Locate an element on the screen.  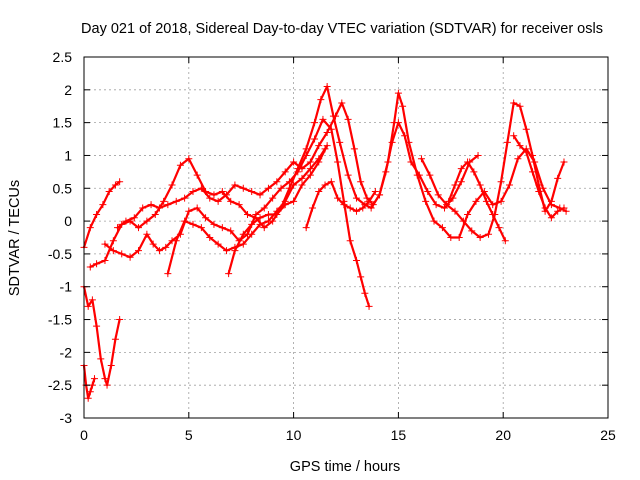
series-line is located at coordinates (101, 336).